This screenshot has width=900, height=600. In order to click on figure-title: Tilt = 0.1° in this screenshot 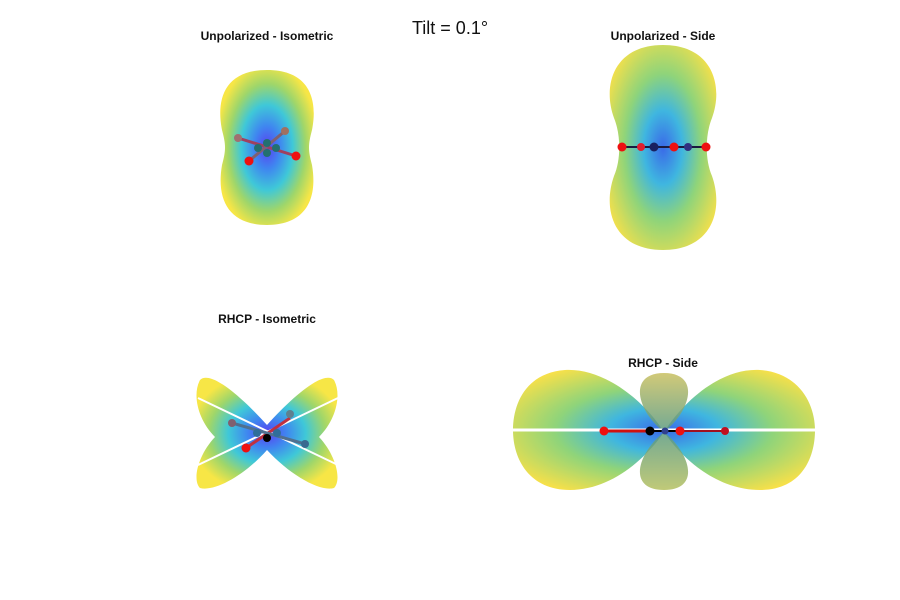, I will do `click(450, 28)`.